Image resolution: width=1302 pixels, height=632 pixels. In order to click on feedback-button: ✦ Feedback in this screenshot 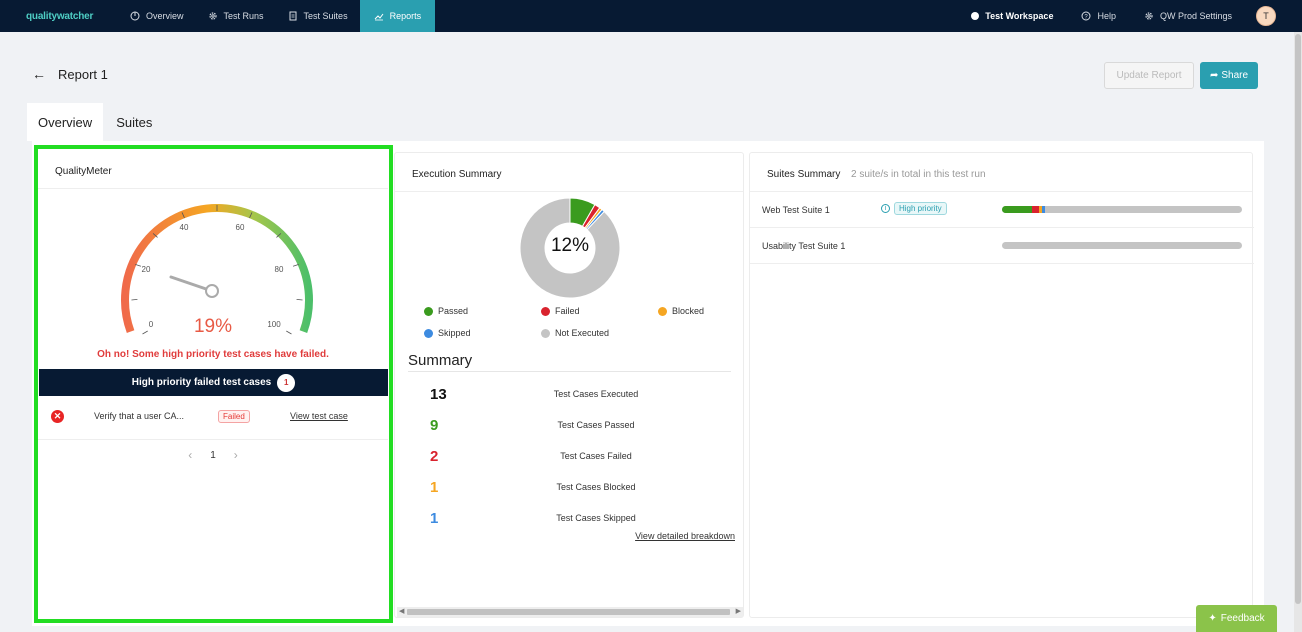, I will do `click(1236, 618)`.